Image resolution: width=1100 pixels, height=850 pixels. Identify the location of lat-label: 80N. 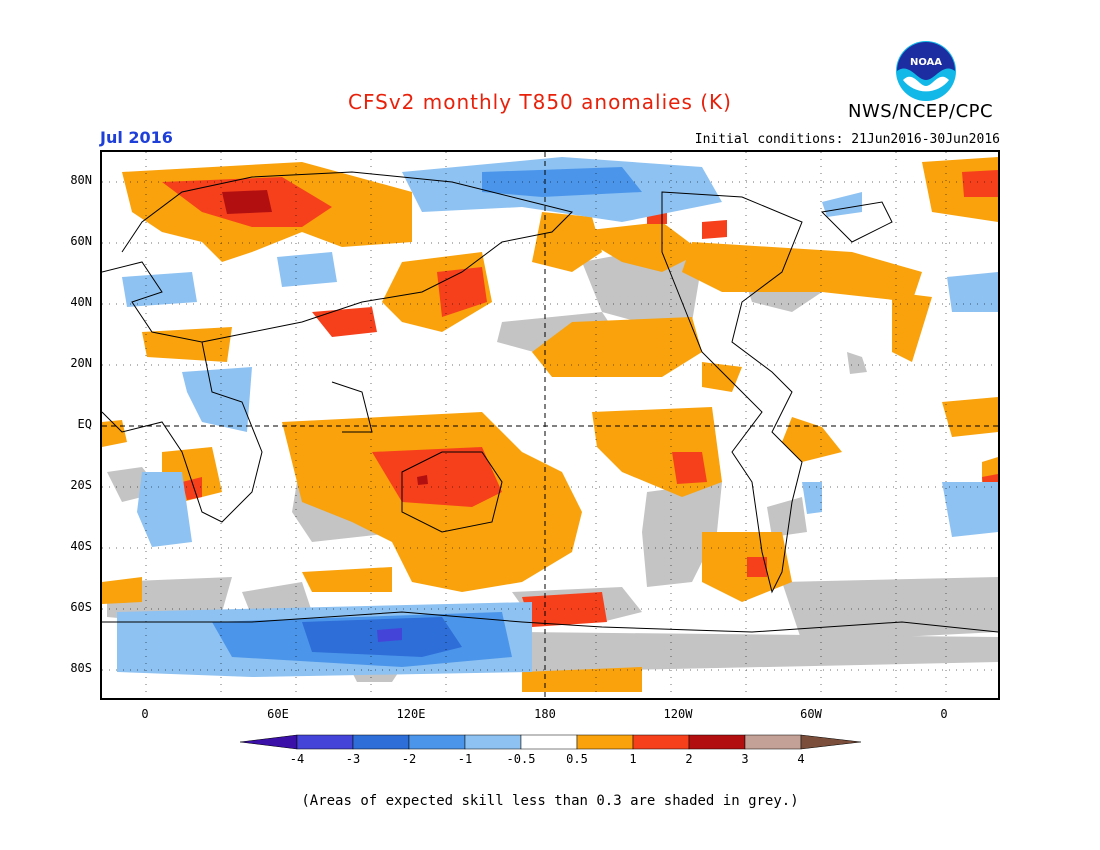
(81, 180).